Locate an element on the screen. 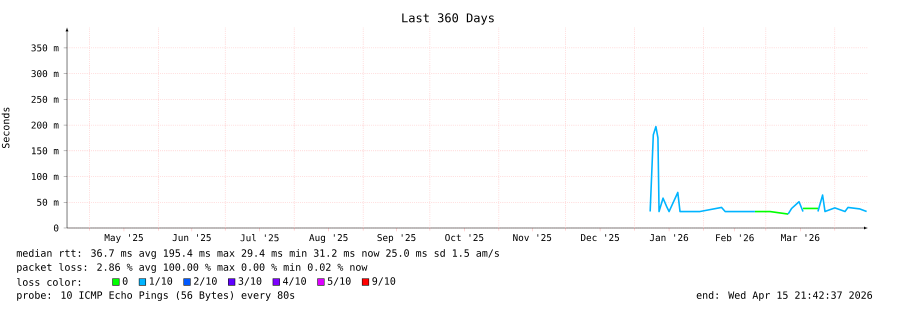 The image size is (897, 310). legend-label: 4/10 is located at coordinates (294, 281).